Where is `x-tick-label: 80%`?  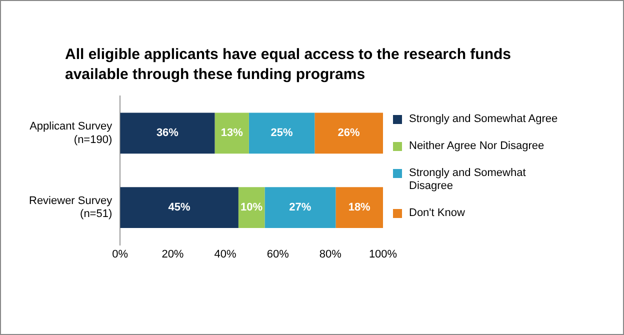 x-tick-label: 80% is located at coordinates (330, 254).